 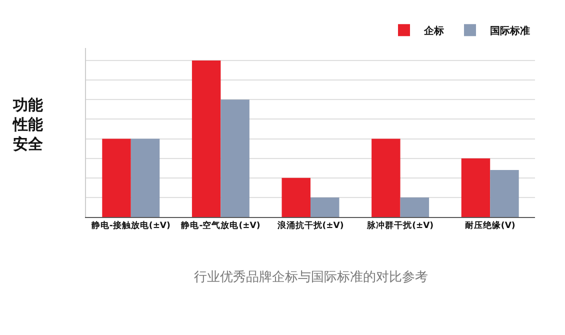 I want to click on x-tick-label: 耐压绝缘(V), so click(x=490, y=226).